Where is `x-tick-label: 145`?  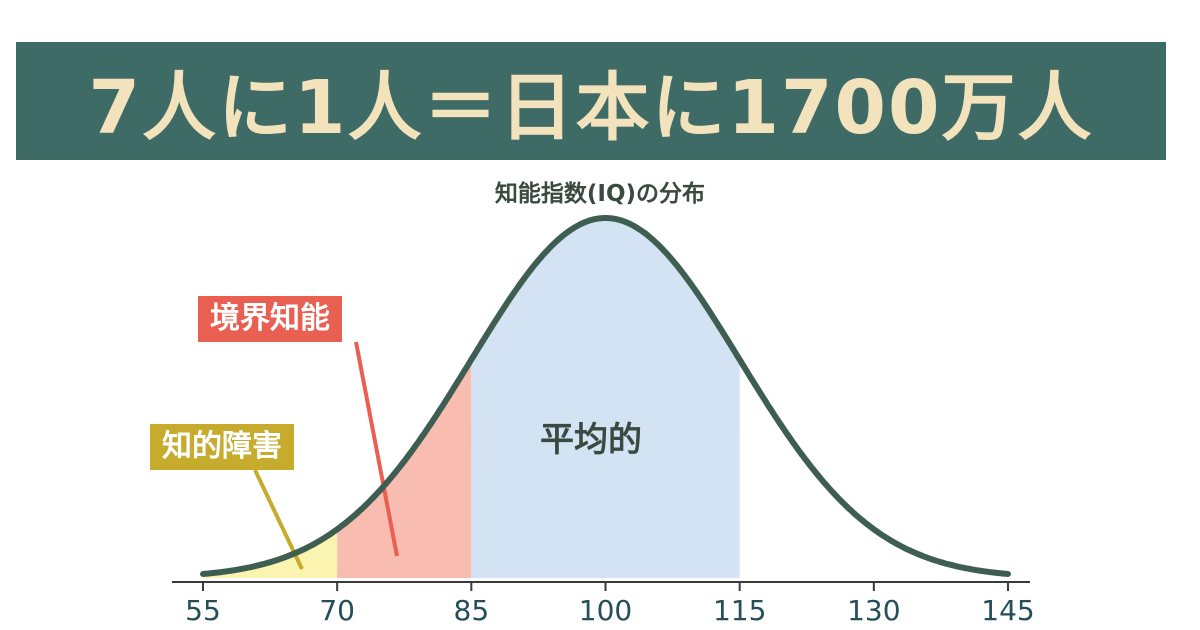 x-tick-label: 145 is located at coordinates (1007, 610).